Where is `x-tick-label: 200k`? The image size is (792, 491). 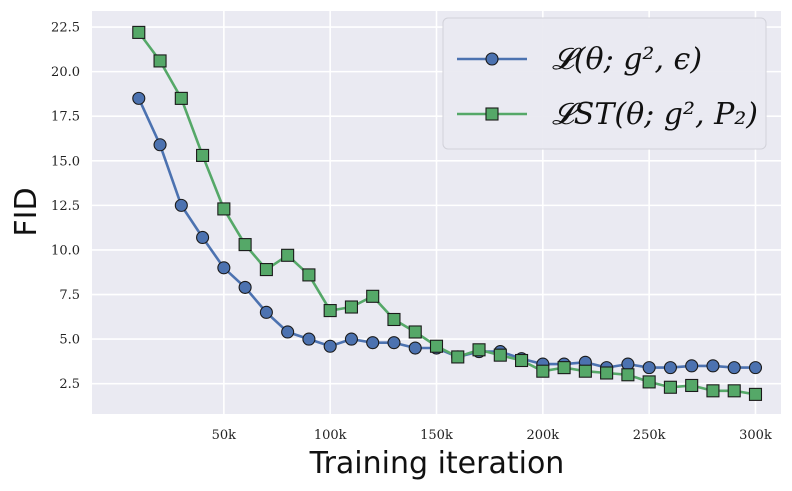 x-tick-label: 200k is located at coordinates (542, 435).